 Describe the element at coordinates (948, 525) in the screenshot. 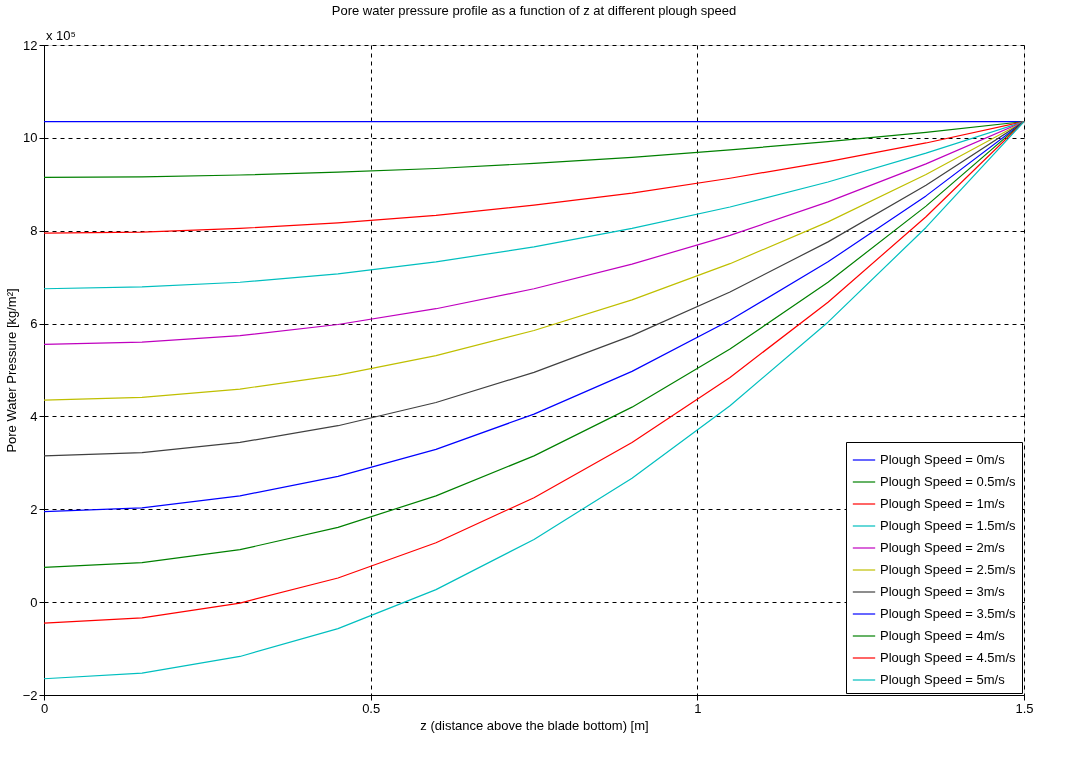

I see `legend-label: Plough Speed = 1.5m/s` at that location.